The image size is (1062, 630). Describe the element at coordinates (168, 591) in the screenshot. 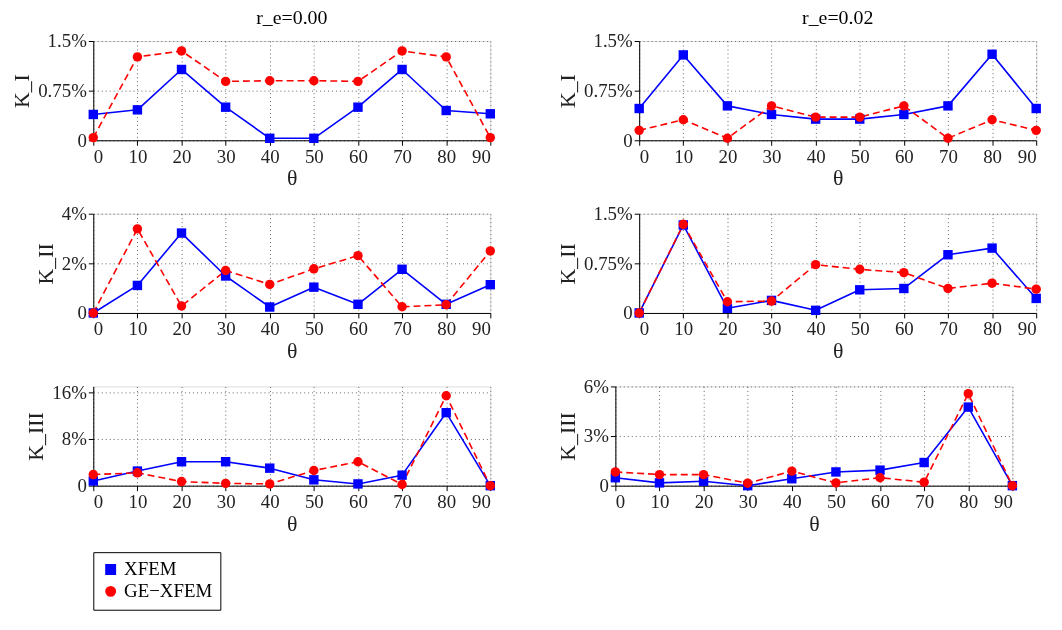

I see `legend-label: GE−XFEM` at that location.